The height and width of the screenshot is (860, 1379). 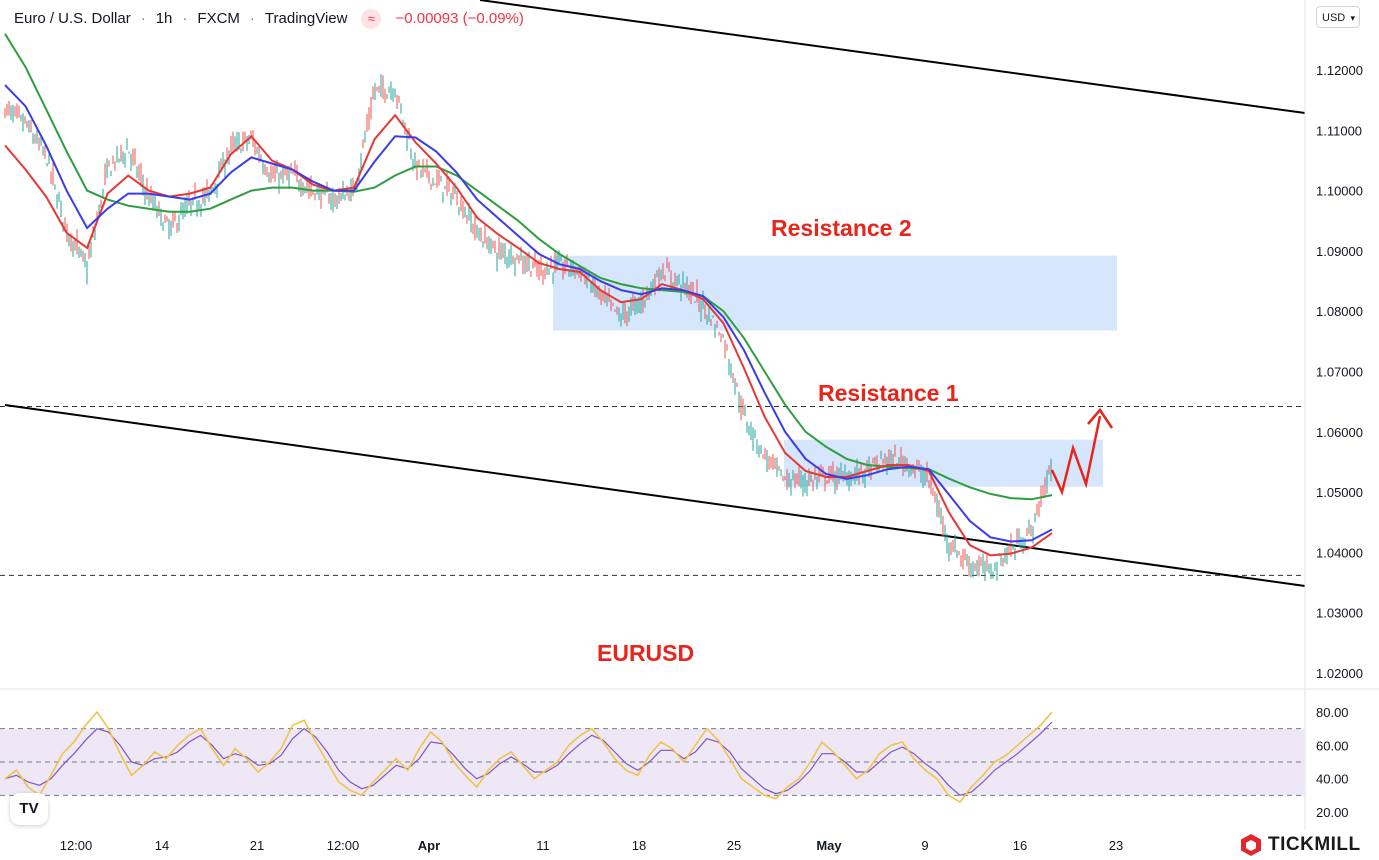 What do you see at coordinates (164, 18) in the screenshot?
I see `interval-label: 1h` at bounding box center [164, 18].